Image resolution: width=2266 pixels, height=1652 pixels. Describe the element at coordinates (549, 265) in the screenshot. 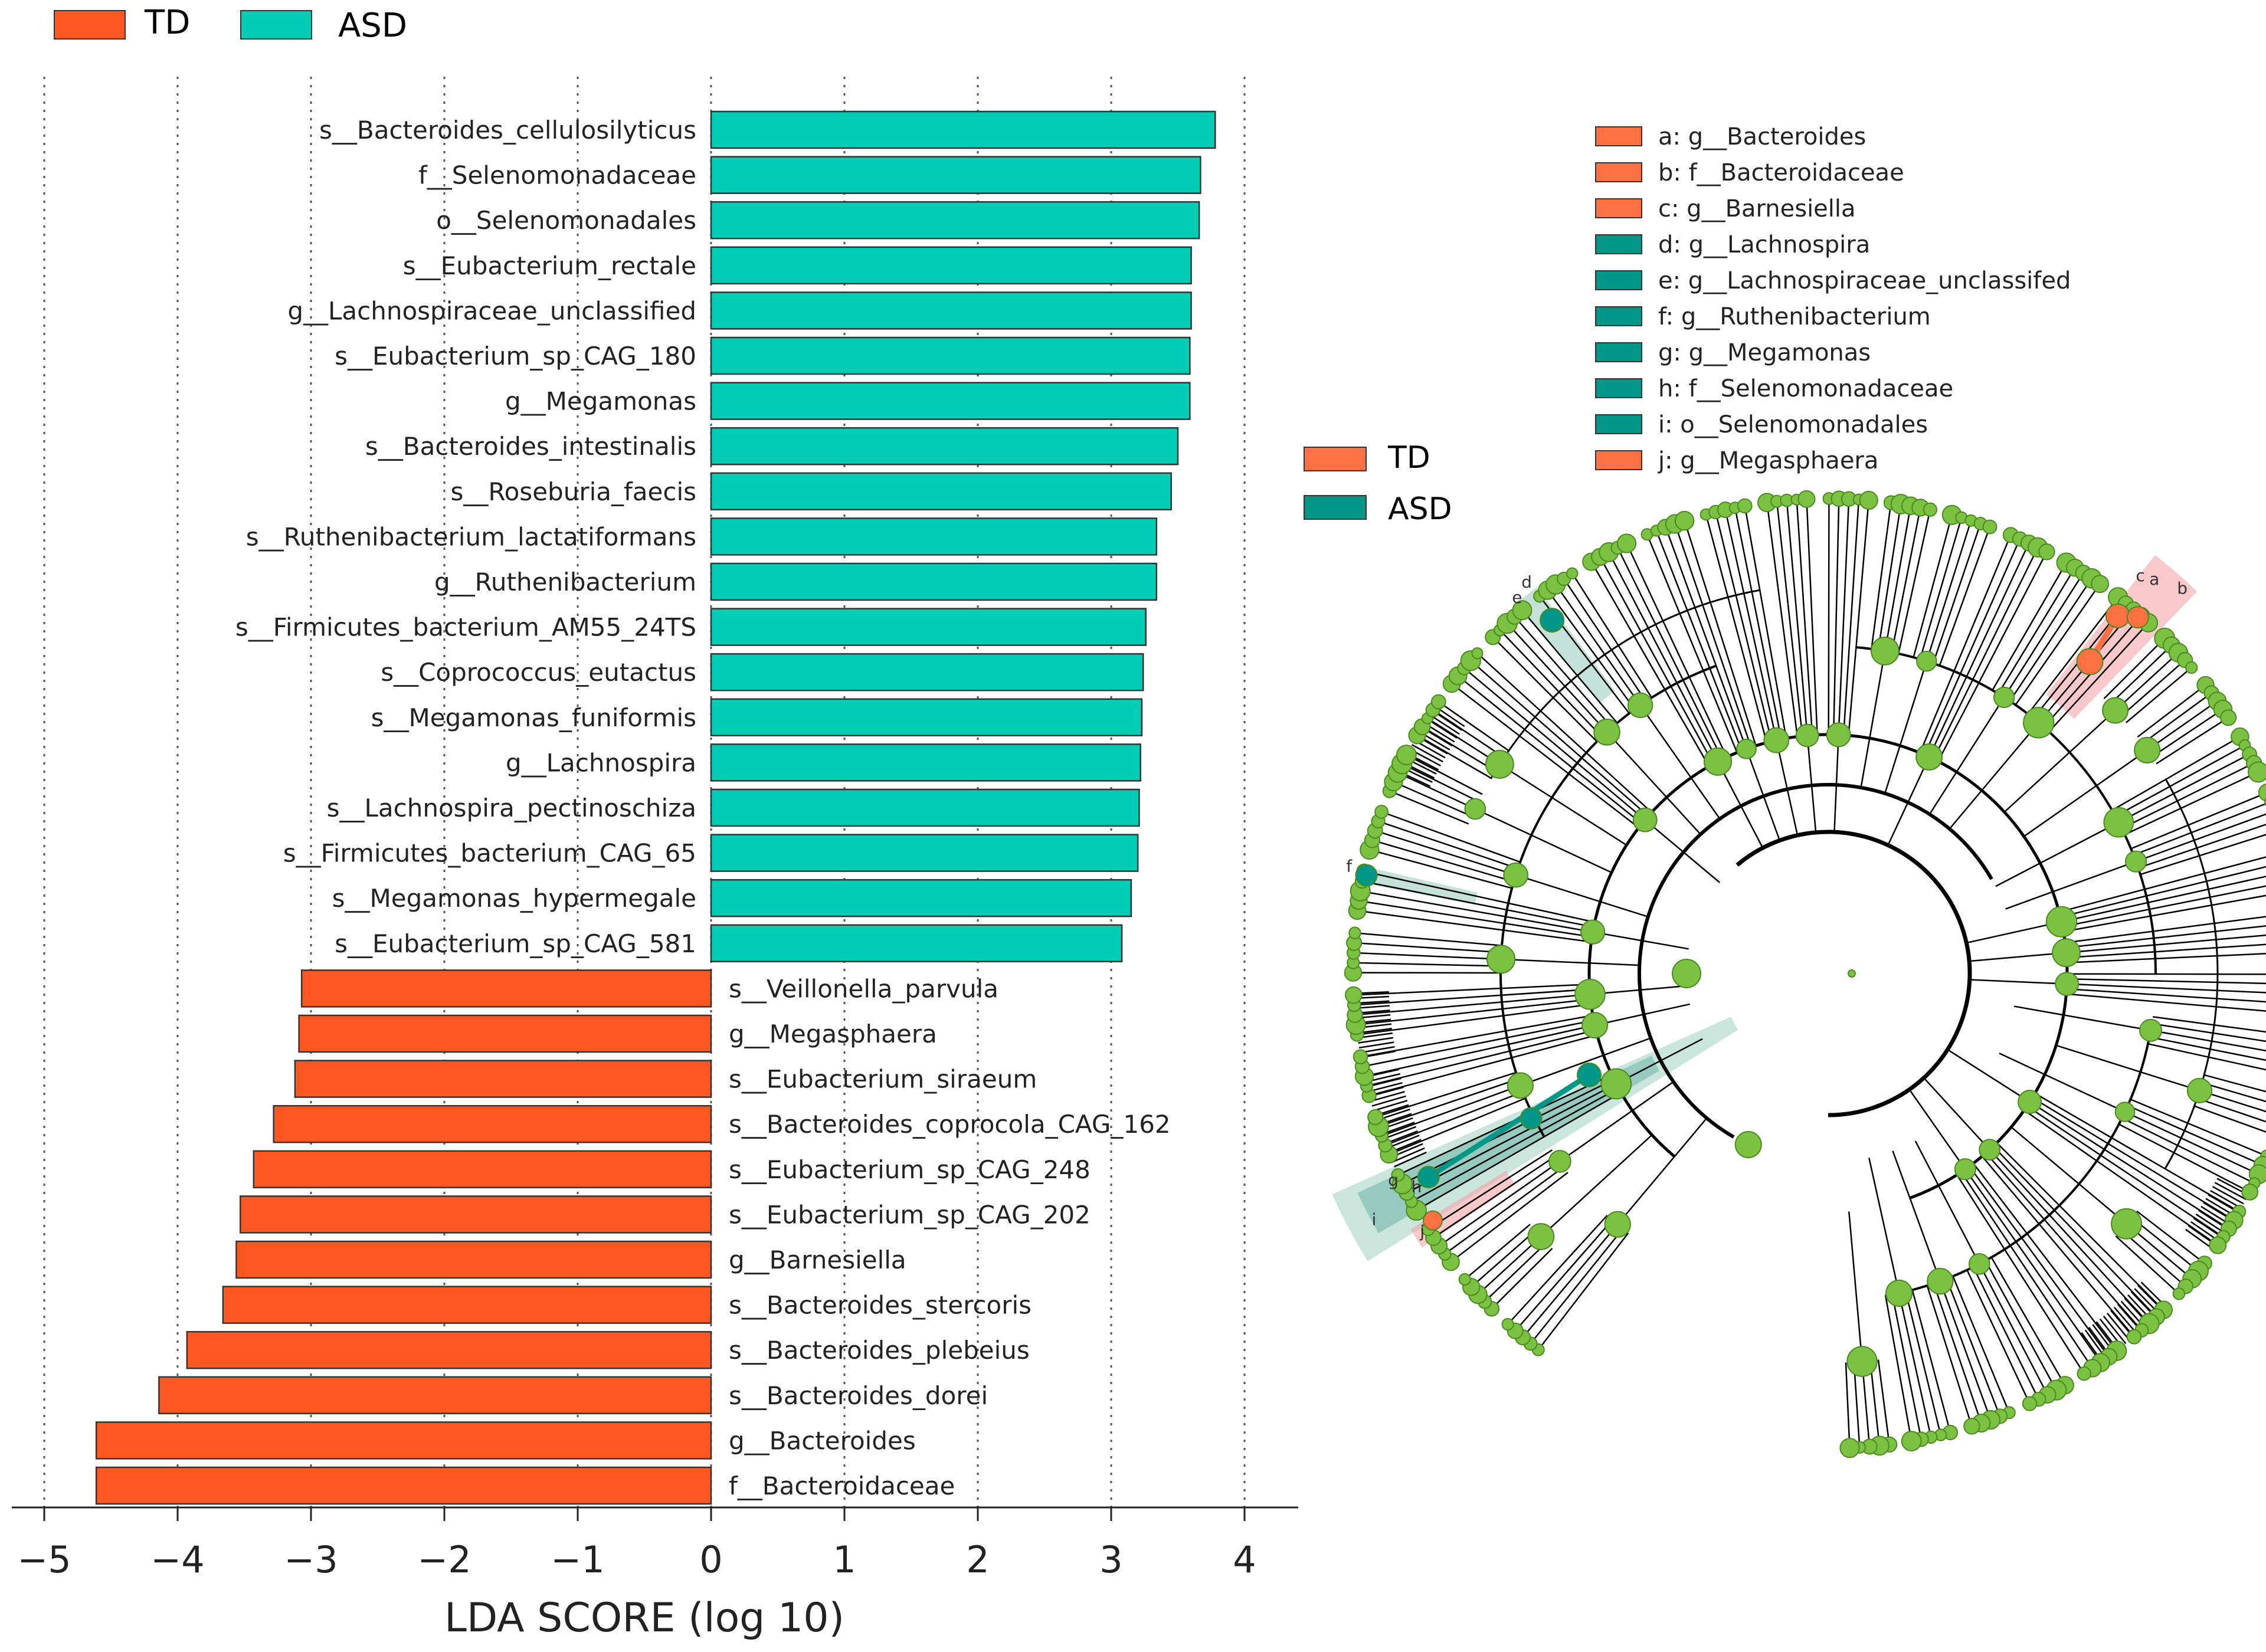

I see `bar-label: s__Eubacterium_rectale` at that location.